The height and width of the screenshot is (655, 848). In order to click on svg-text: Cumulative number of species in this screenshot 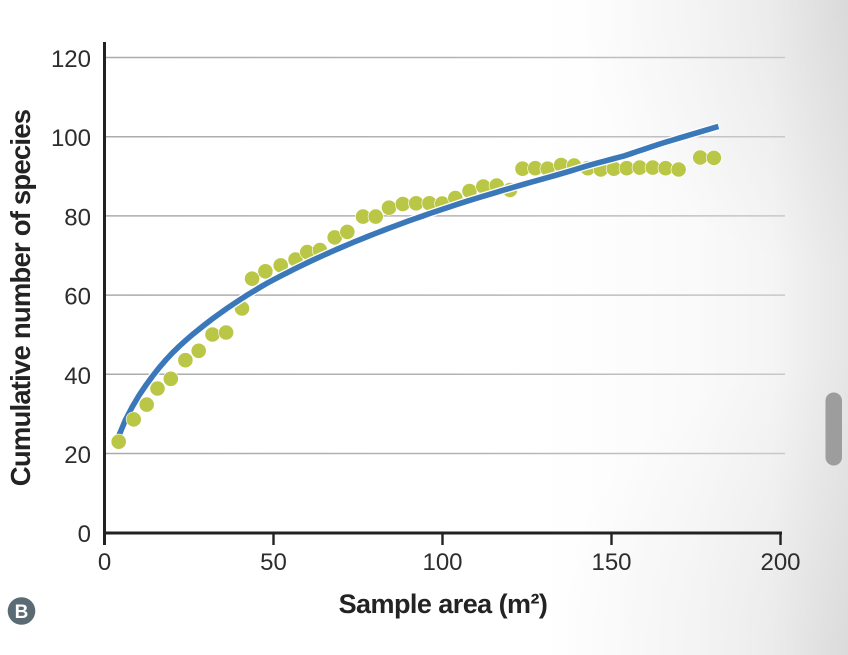, I will do `click(20, 297)`.